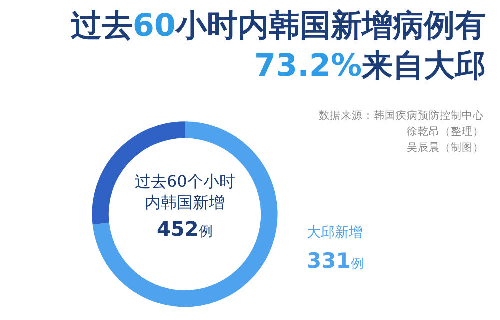  I want to click on text: 吴辰晨（制图）, so click(445, 148).